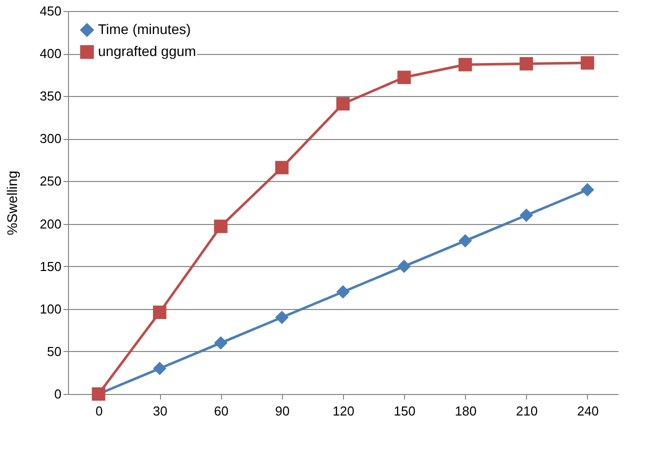 The height and width of the screenshot is (462, 646). I want to click on legend-label: ungrafted ggum, so click(147, 51).